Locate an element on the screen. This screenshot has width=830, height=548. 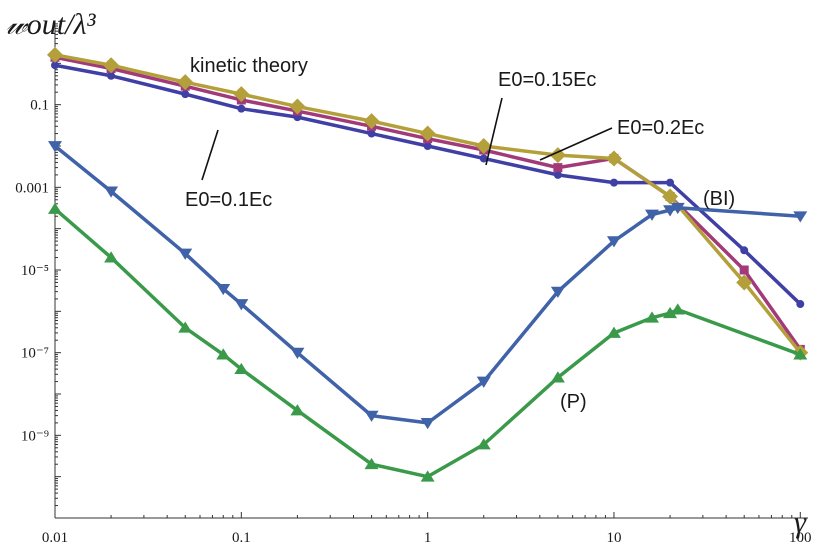
x-tick-label: 10 is located at coordinates (613, 538).